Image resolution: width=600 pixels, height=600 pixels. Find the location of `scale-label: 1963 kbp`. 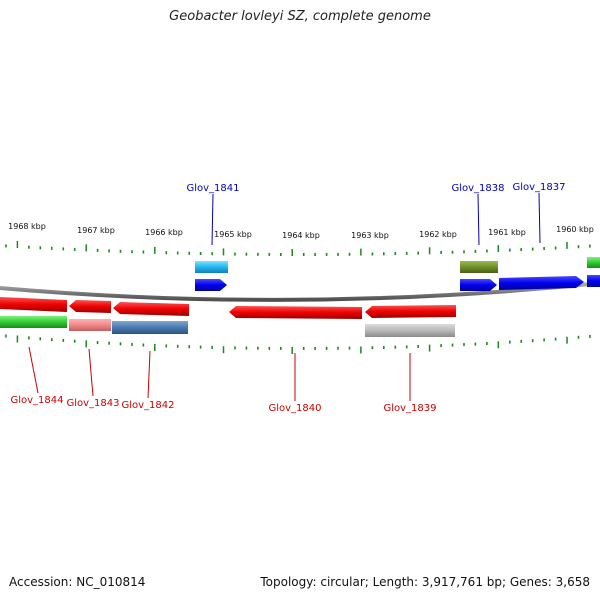

scale-label: 1963 kbp is located at coordinates (370, 235).